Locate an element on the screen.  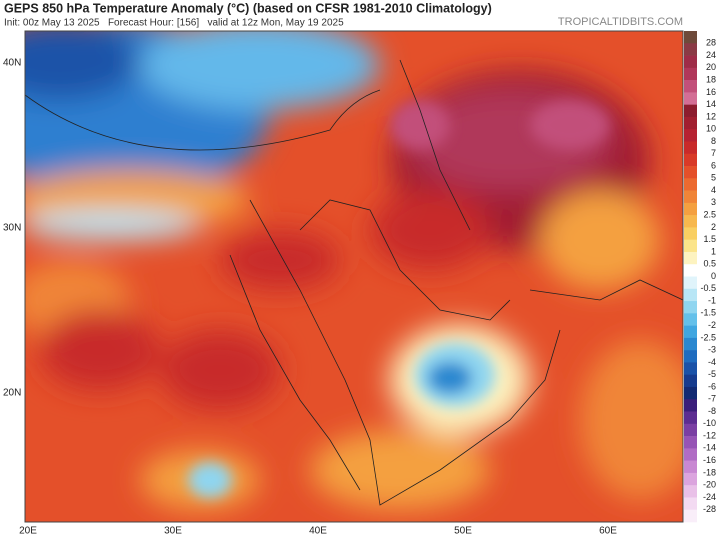
colorbar-label: -16 is located at coordinates (709, 460).